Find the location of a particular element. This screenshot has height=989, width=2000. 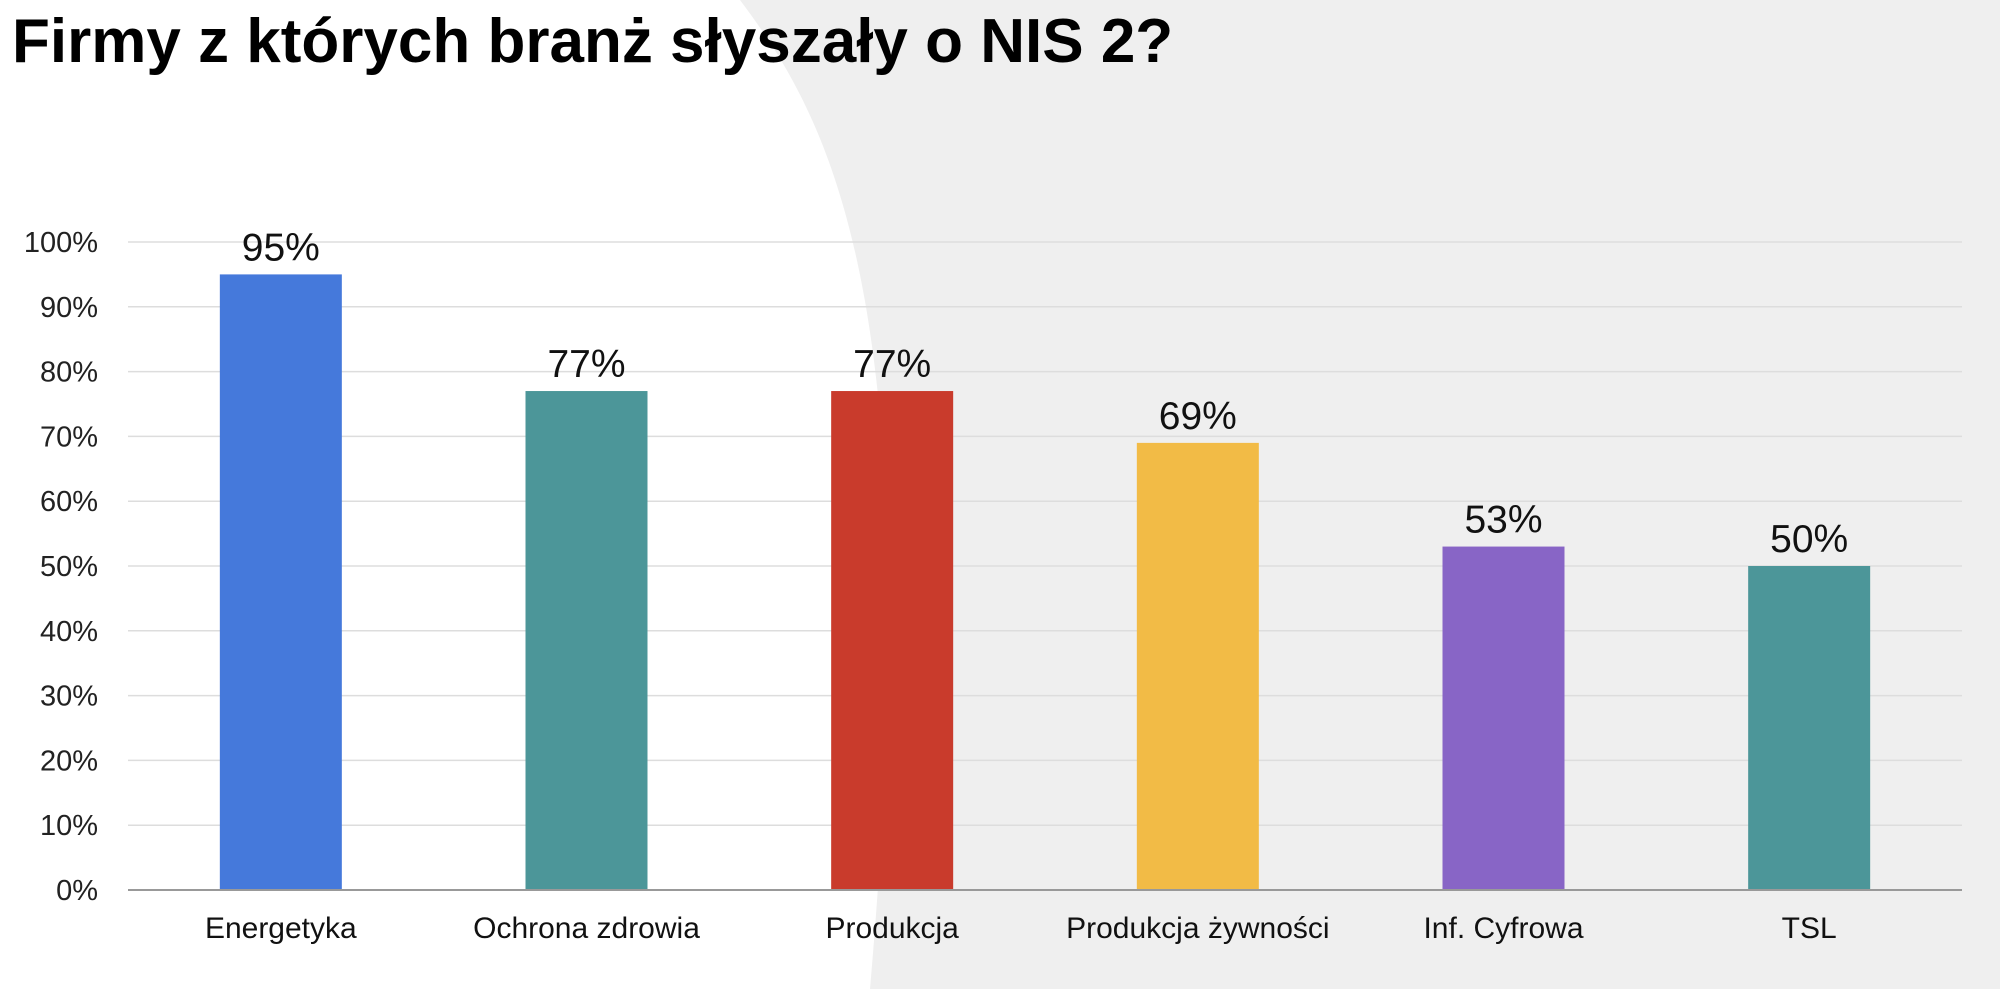

data-label: 69% is located at coordinates (1198, 416).